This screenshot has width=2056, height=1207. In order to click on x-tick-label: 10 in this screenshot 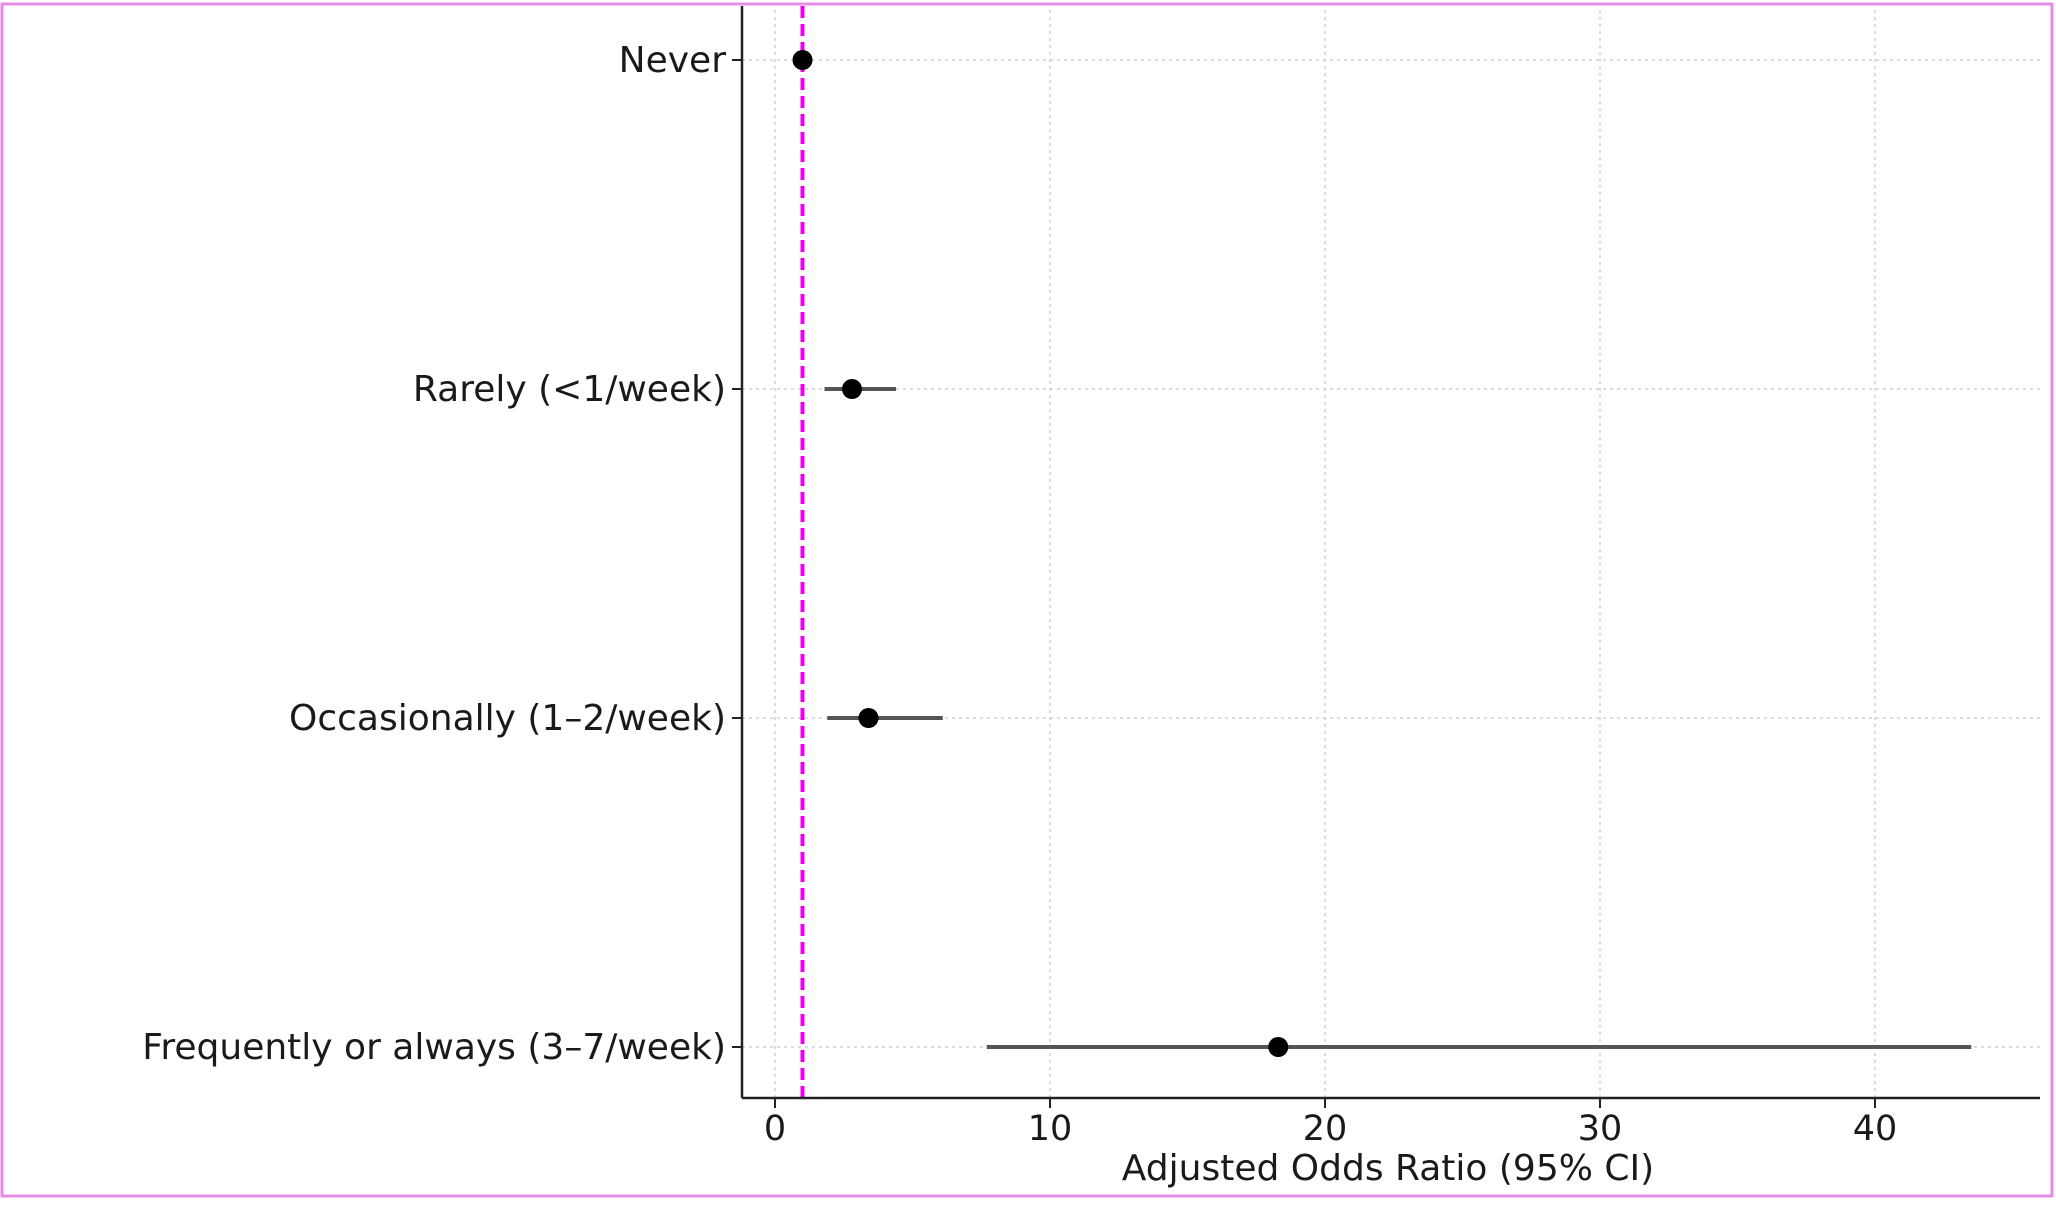, I will do `click(1050, 1129)`.